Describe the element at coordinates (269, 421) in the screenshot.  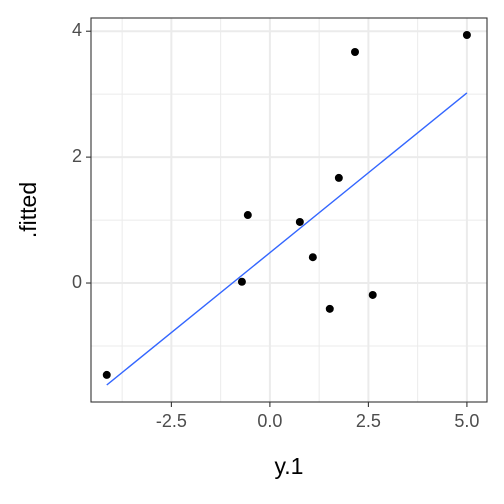
I see `x-tick-label: 0.0` at that location.